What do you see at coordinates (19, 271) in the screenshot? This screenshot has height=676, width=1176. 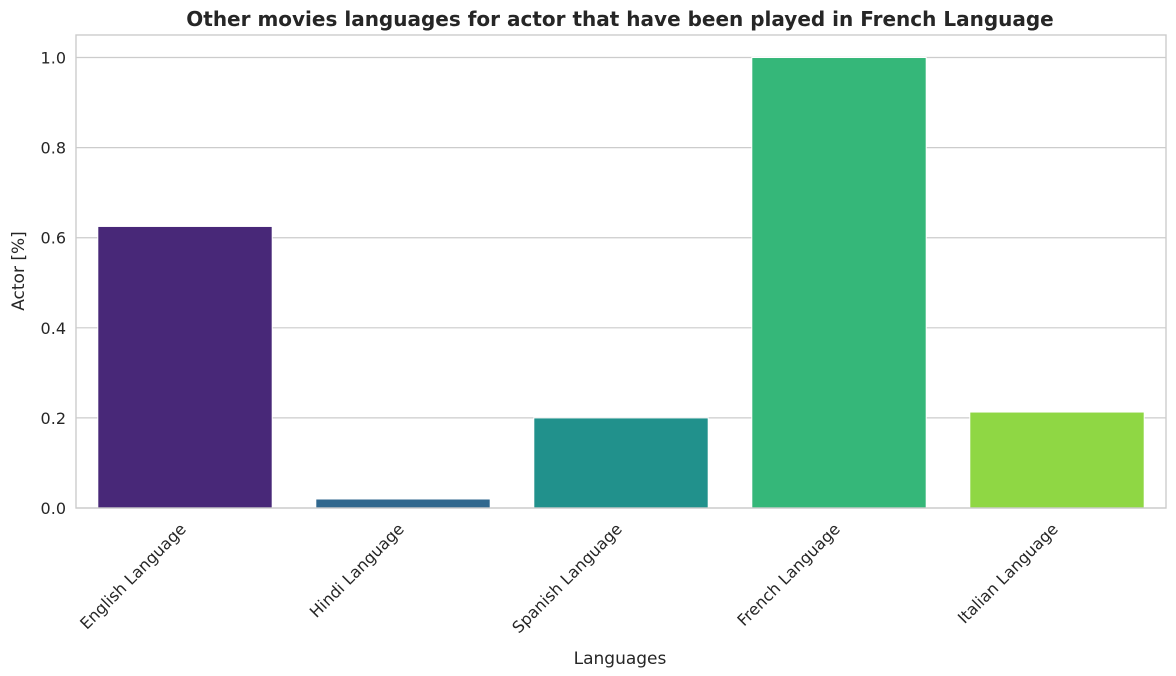 I see `y-axis-label: Actor [%]` at bounding box center [19, 271].